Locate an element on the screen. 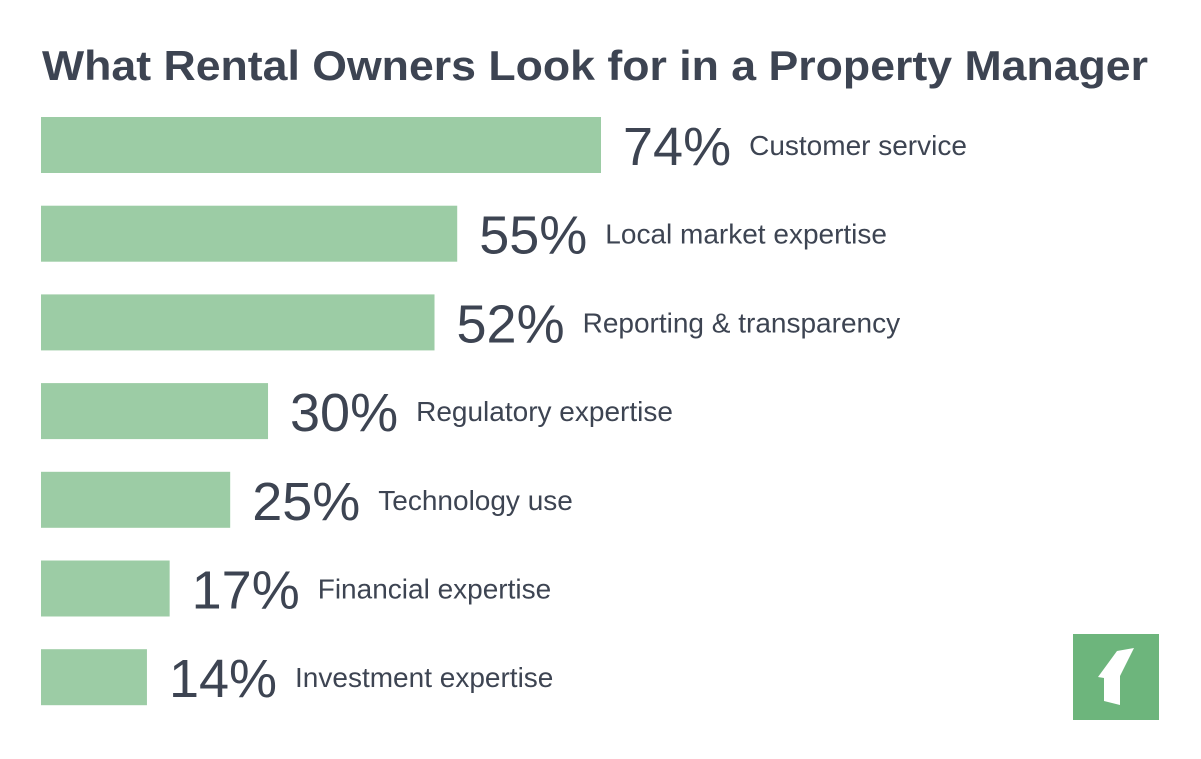 The height and width of the screenshot is (759, 1201). category-label-0: Customer service is located at coordinates (858, 145).